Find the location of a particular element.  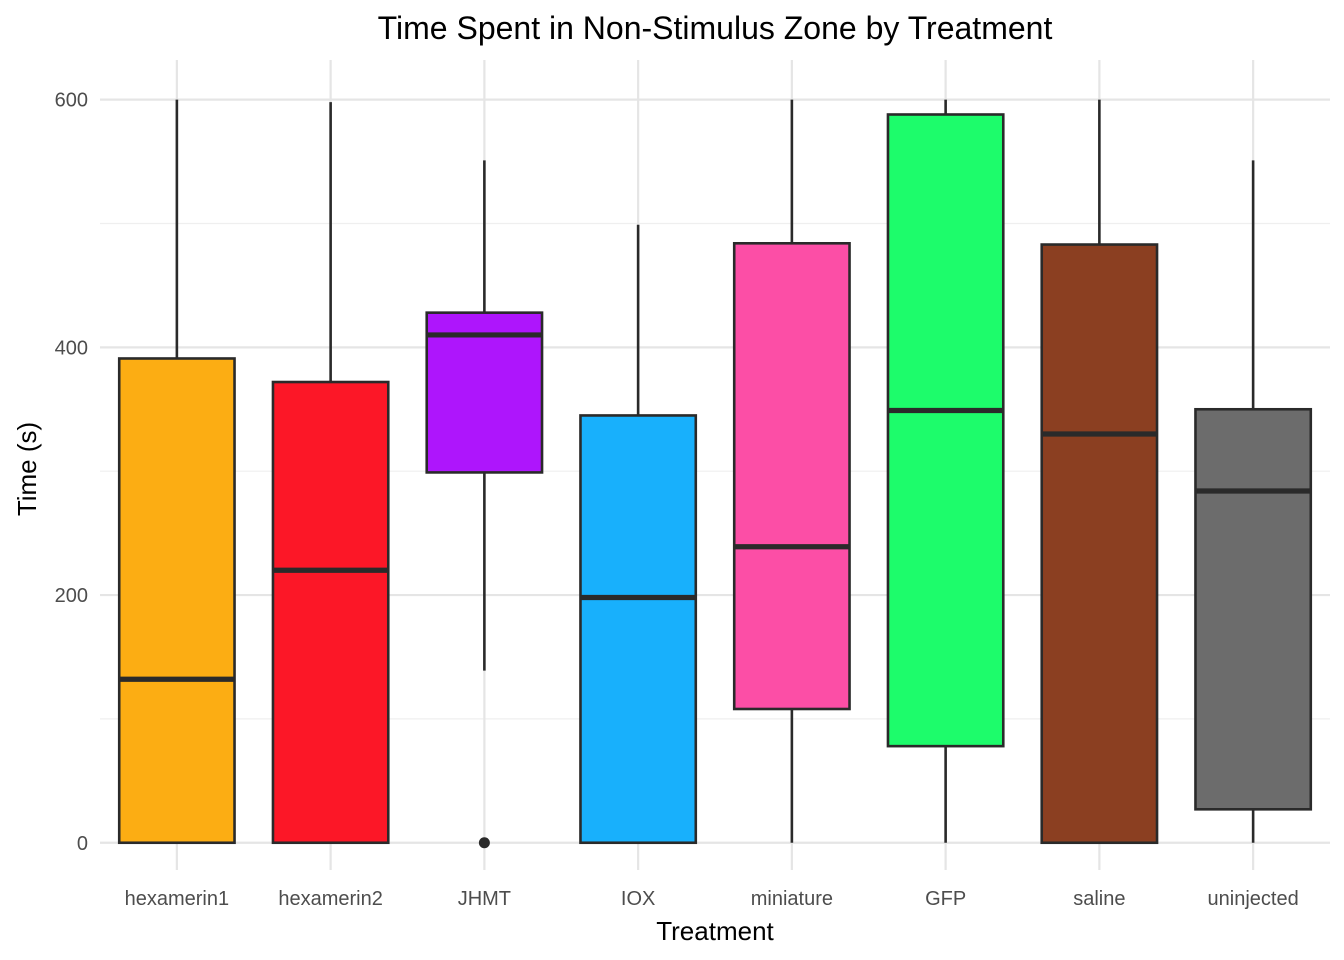

x-tick-label: hexamerin2 is located at coordinates (330, 899).